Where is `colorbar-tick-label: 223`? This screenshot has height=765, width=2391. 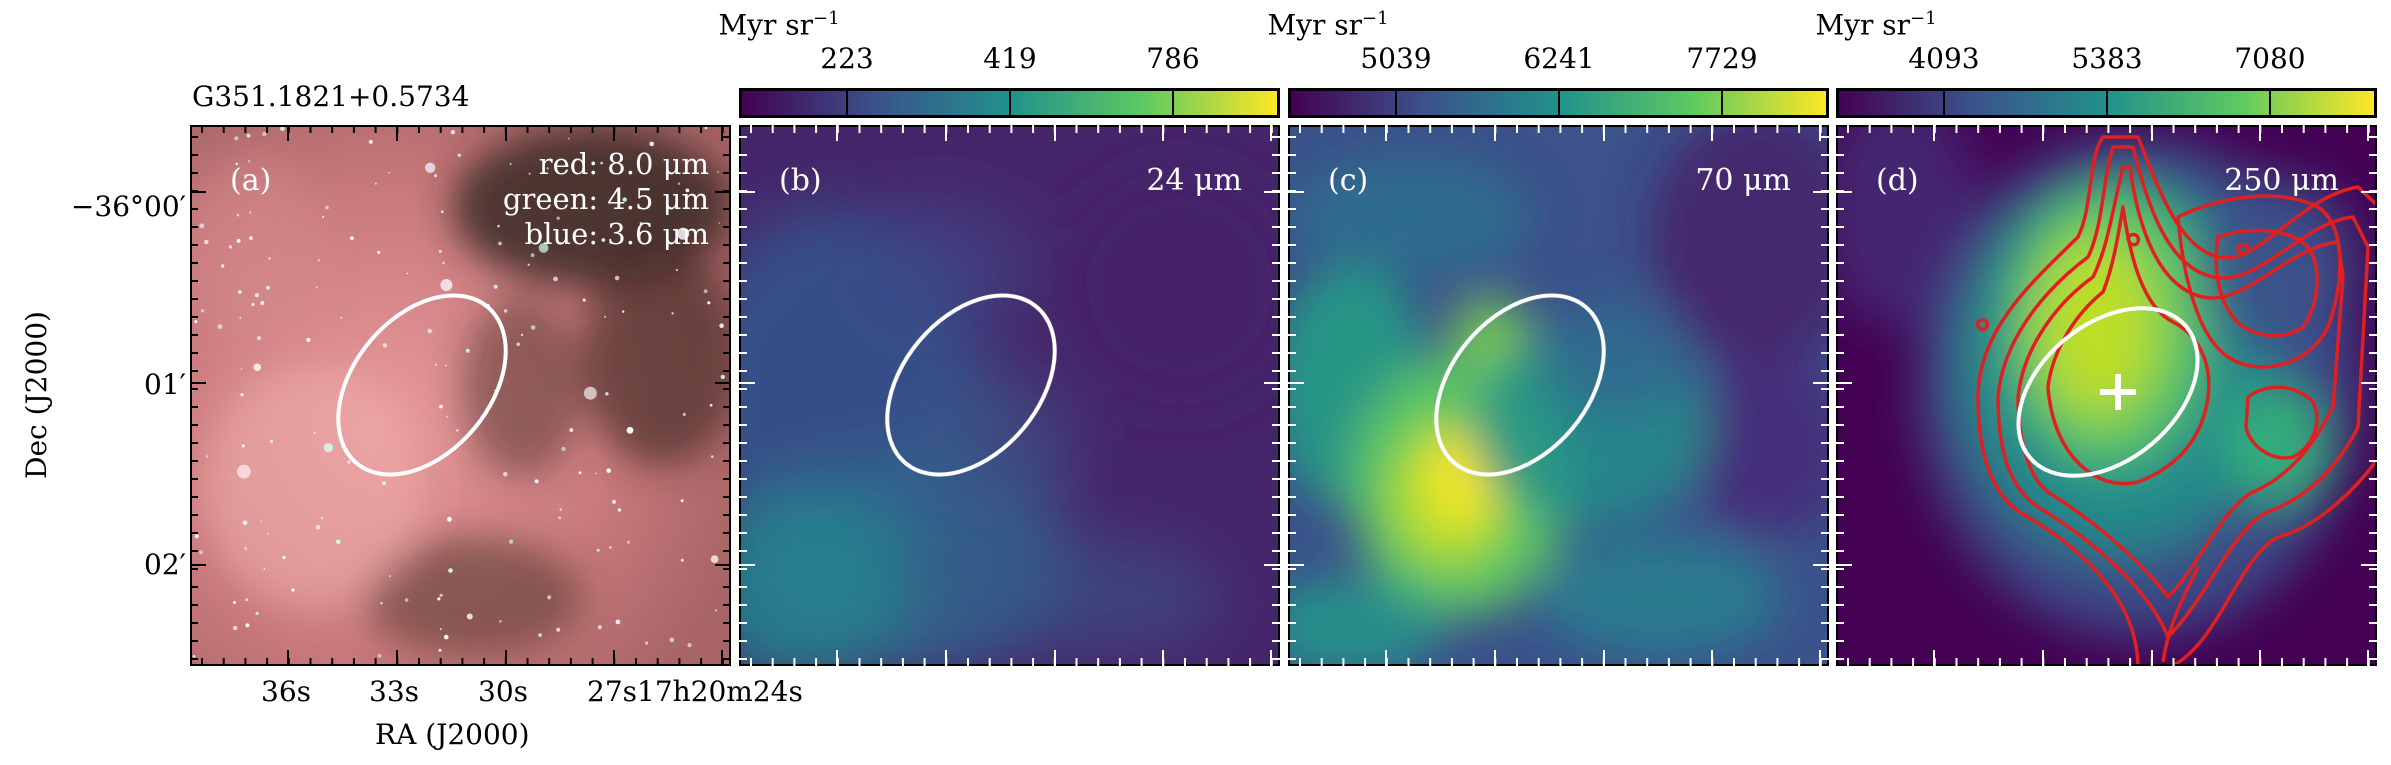 colorbar-tick-label: 223 is located at coordinates (847, 58).